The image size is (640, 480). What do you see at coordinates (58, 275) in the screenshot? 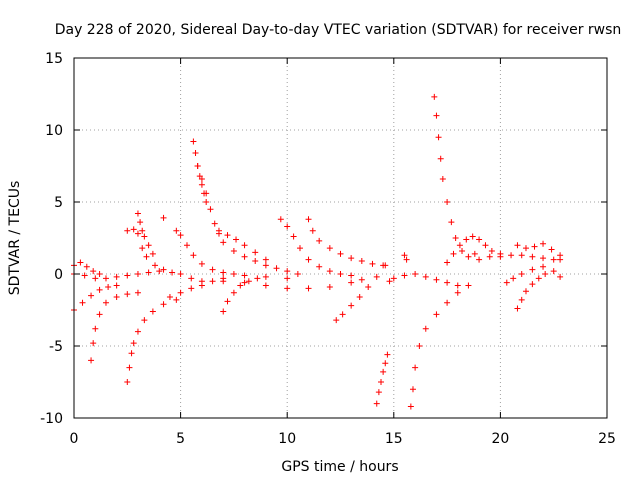
I see `y-tick-label: 0` at bounding box center [58, 275].